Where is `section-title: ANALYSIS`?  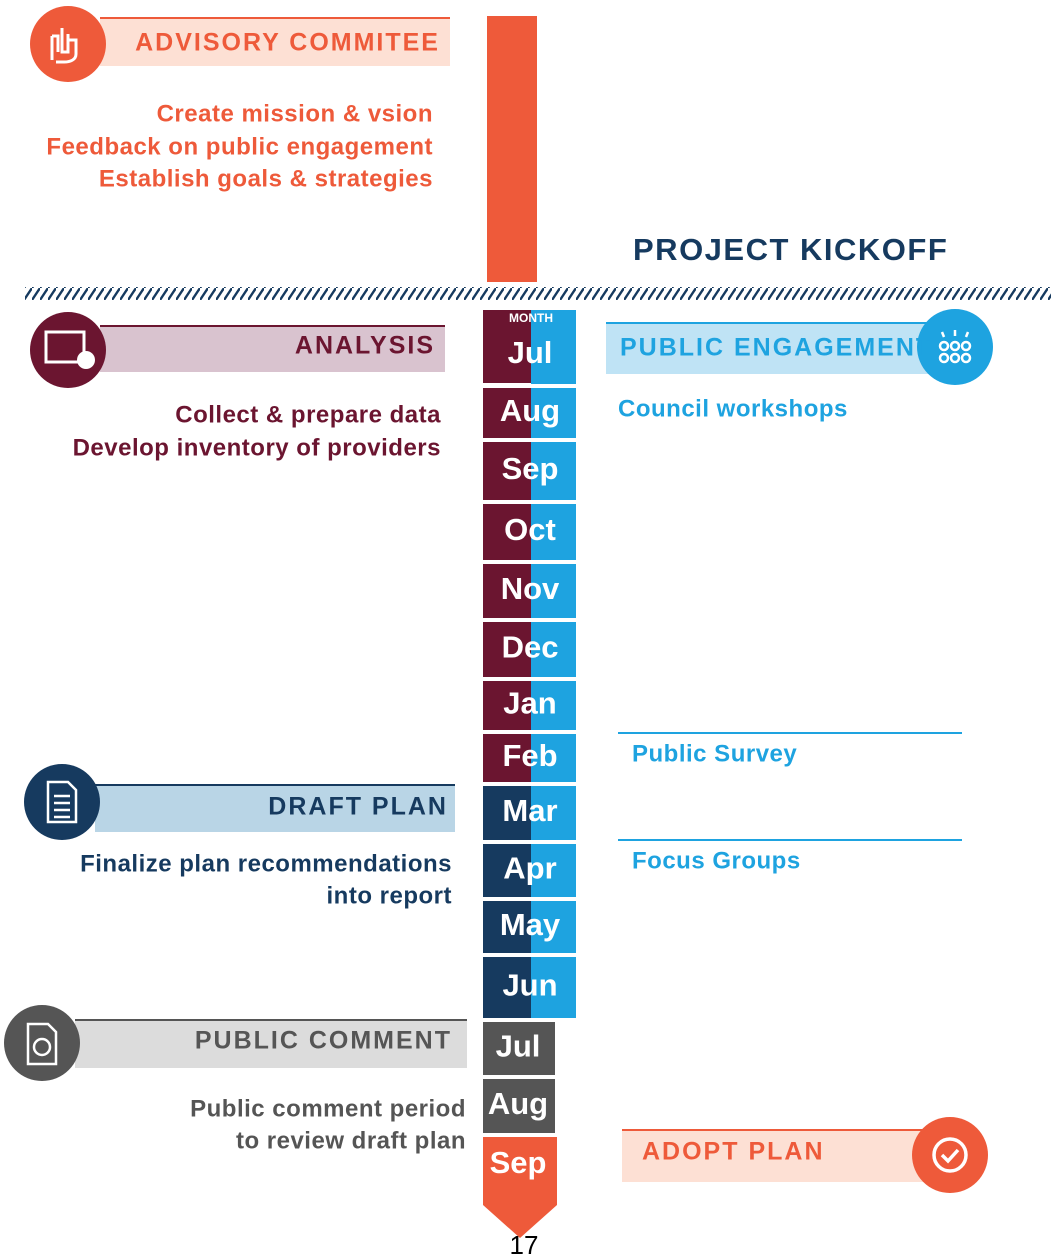
section-title: ANALYSIS is located at coordinates (365, 346).